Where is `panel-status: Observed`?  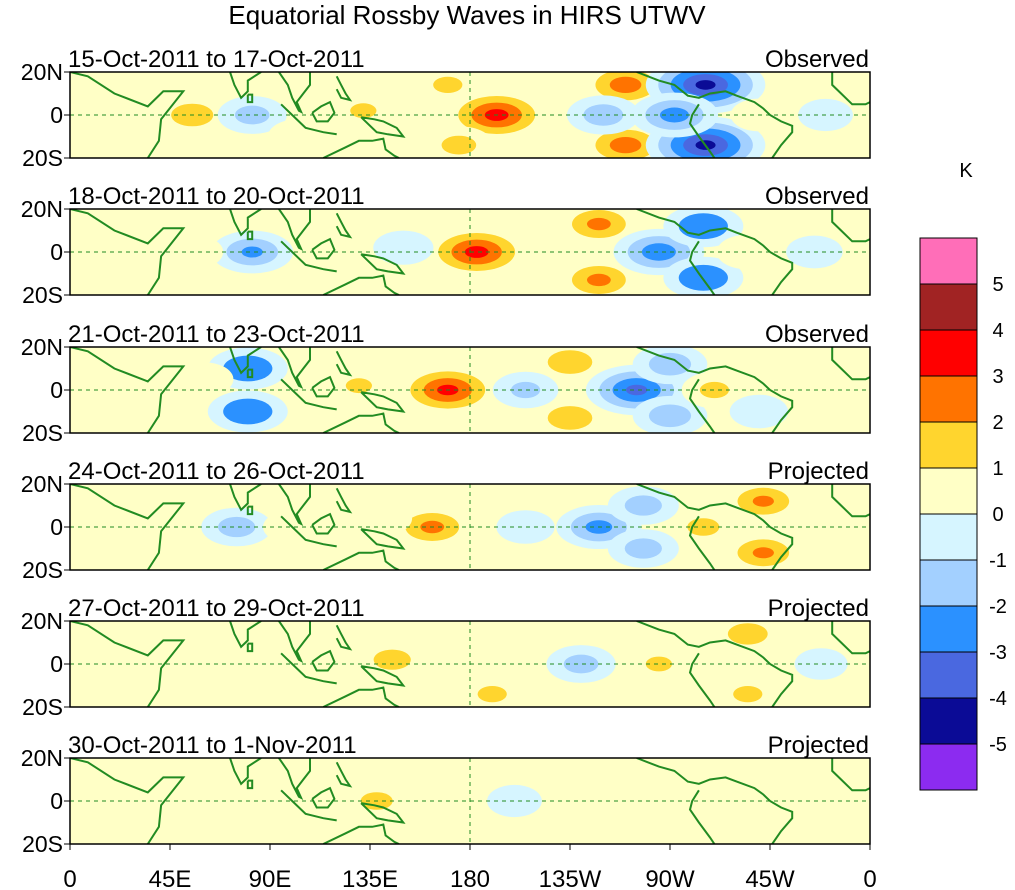
panel-status: Observed is located at coordinates (817, 334).